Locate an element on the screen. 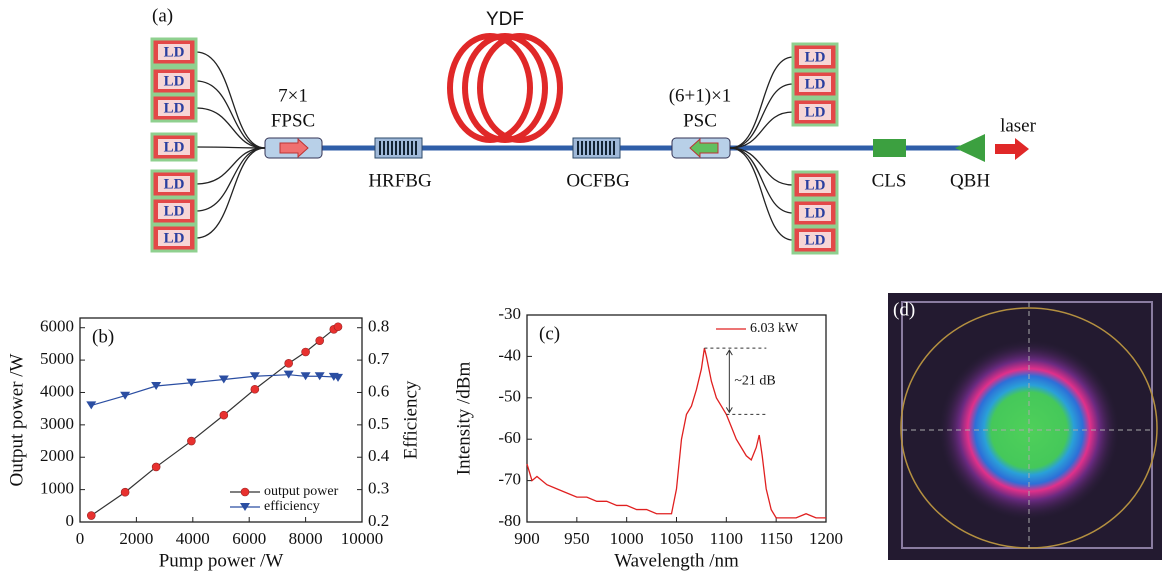  y-tick-label: 6000 is located at coordinates (57, 326).